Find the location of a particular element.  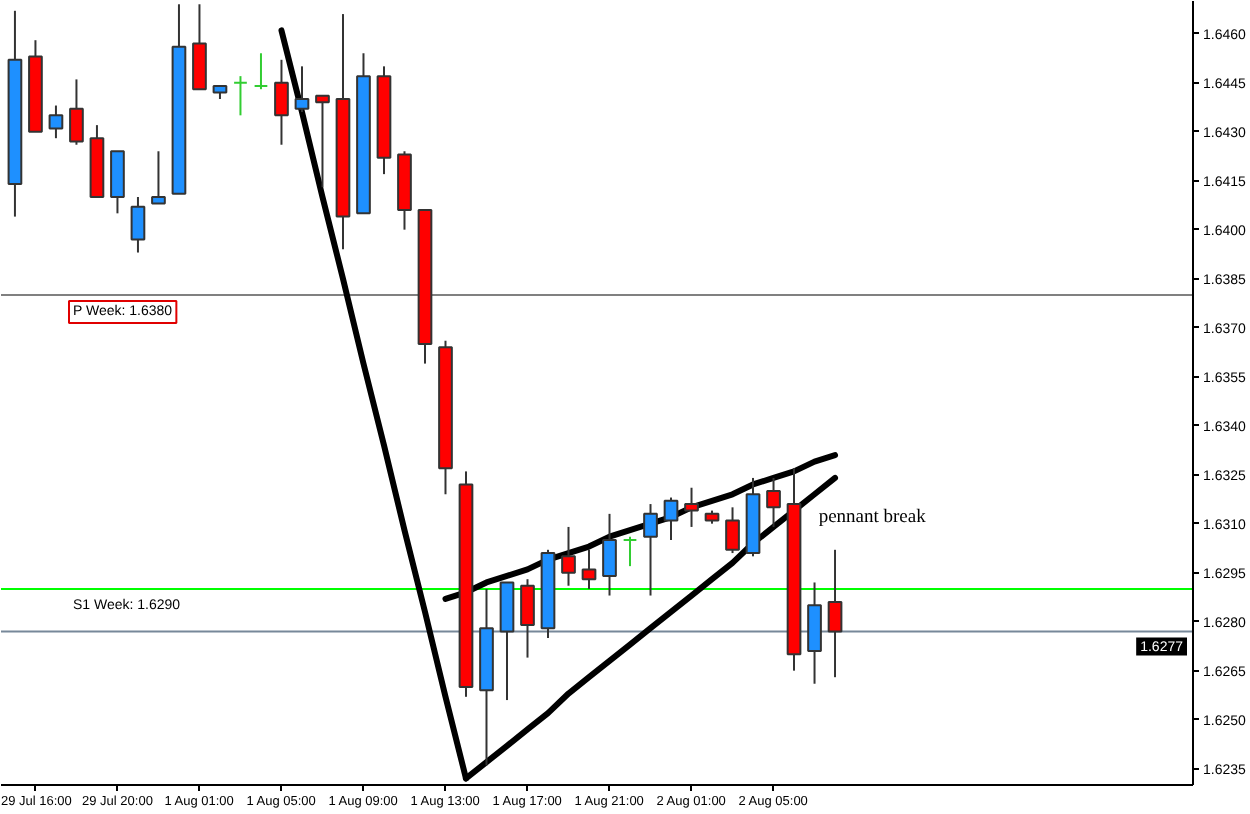

annotation: pennant break is located at coordinates (872, 518).